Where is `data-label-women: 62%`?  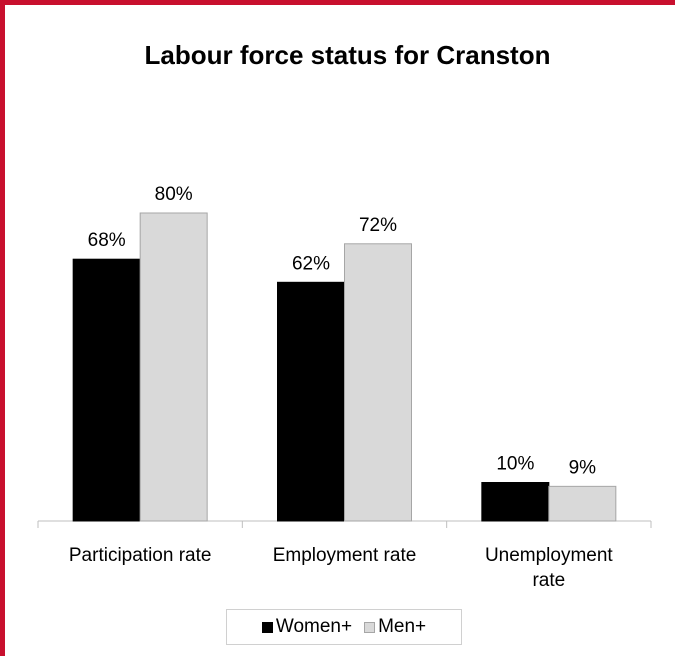
data-label-women: 62% is located at coordinates (311, 263).